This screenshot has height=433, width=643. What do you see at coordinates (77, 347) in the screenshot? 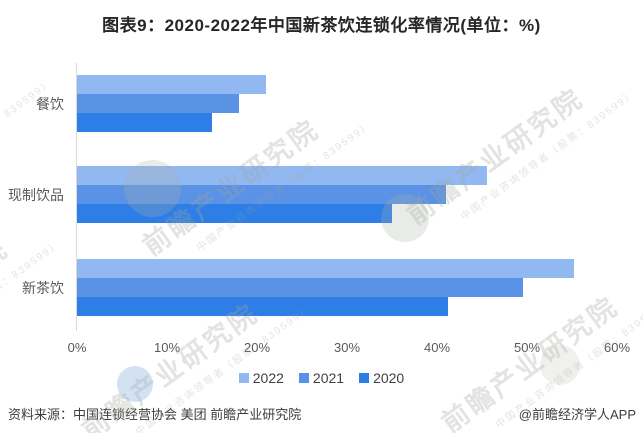
I see `x-tick-label: 0%` at bounding box center [77, 347].